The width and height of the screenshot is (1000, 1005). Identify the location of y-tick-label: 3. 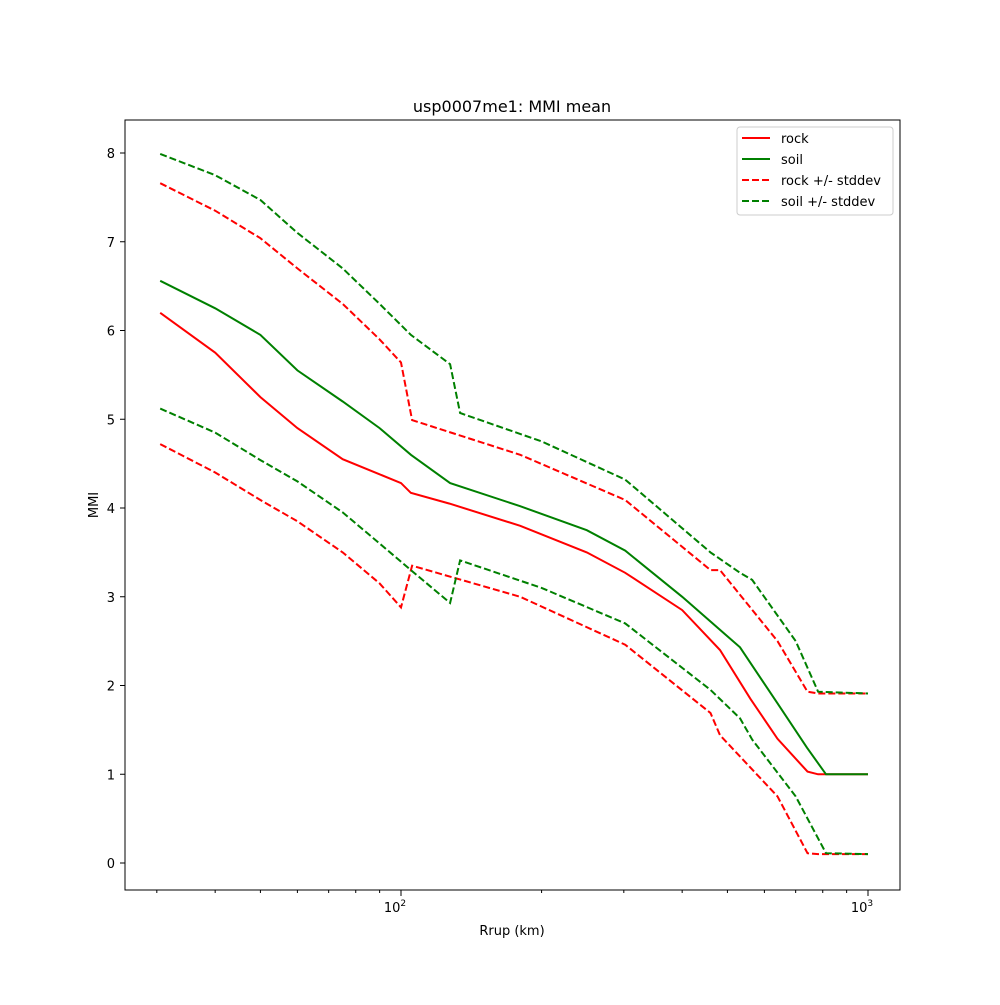
(111, 598).